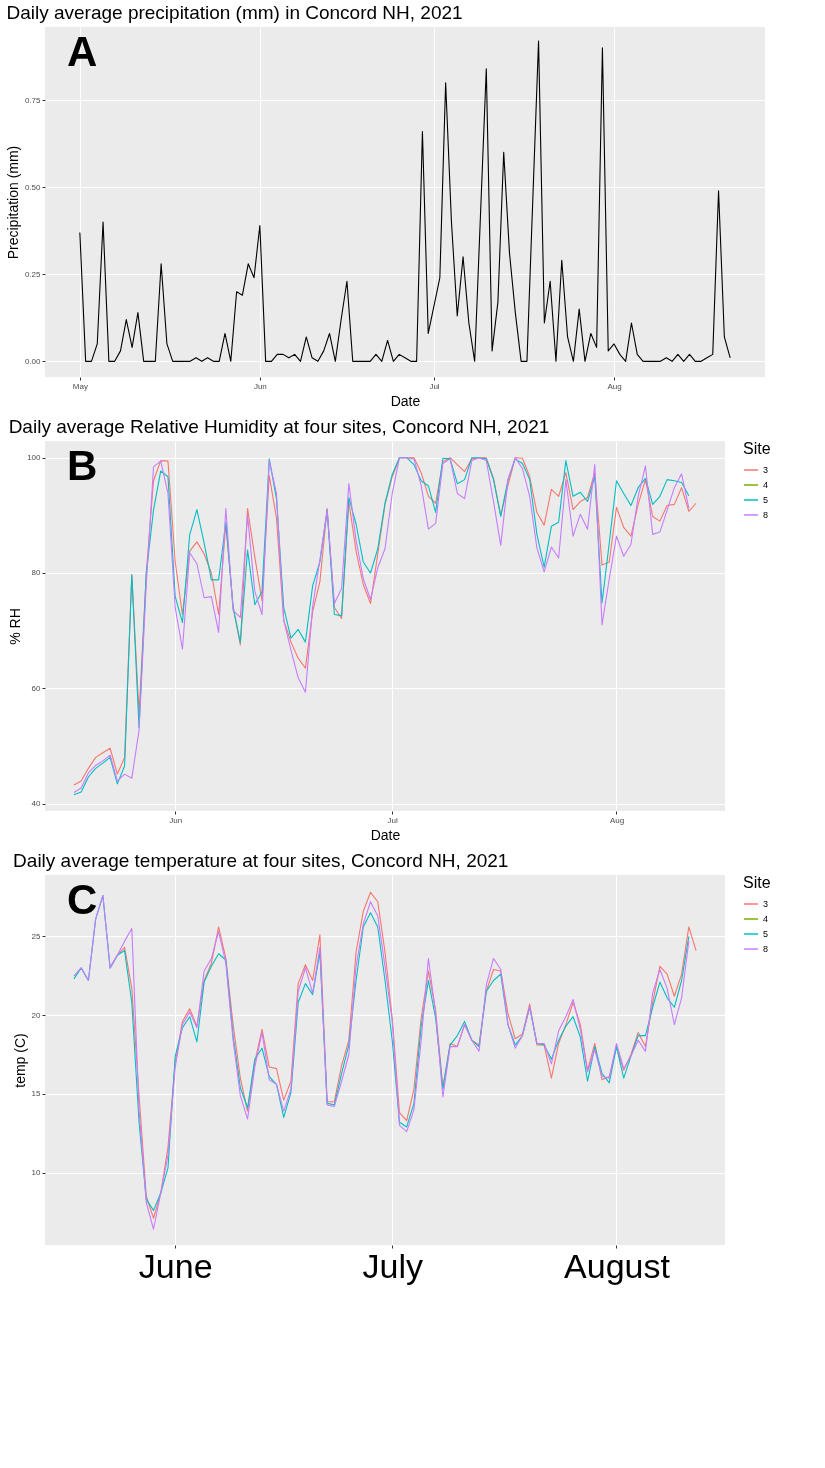  Describe the element at coordinates (33, 361) in the screenshot. I see `y-tick-label: 0.00` at that location.